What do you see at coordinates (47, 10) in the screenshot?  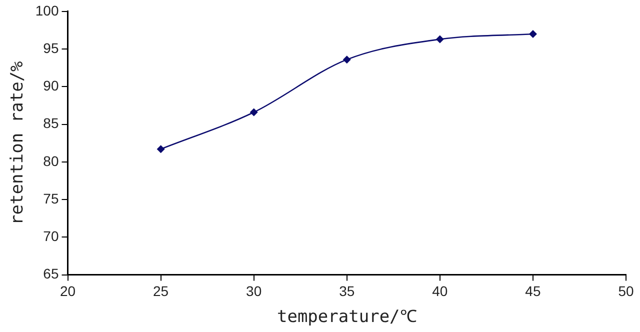 I see `y-tick-label: 100` at bounding box center [47, 10].